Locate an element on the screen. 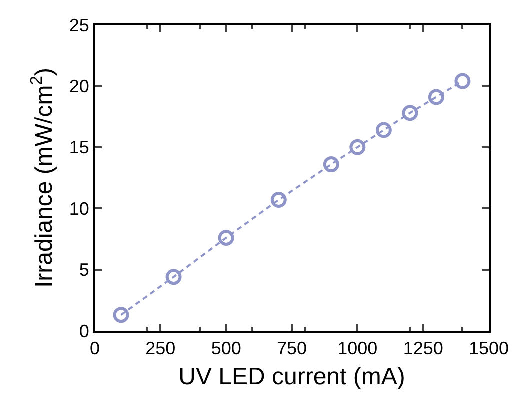  x-tick-label: 1000 is located at coordinates (358, 348).